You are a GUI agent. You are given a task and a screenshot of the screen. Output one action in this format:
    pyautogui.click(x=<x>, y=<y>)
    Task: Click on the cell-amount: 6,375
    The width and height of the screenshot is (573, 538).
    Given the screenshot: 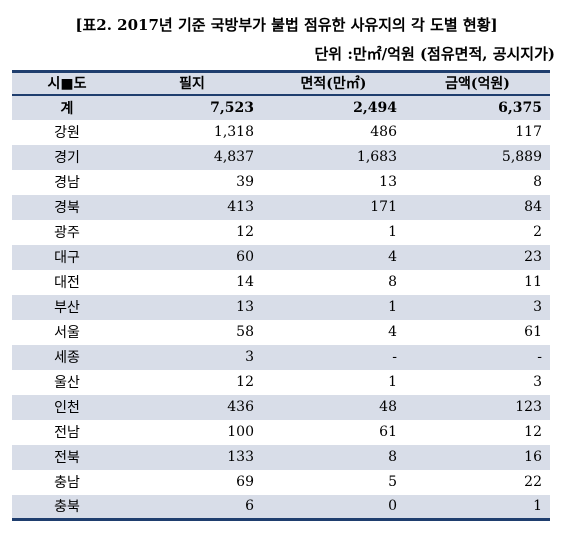 What is the action you would take?
    pyautogui.click(x=520, y=107)
    